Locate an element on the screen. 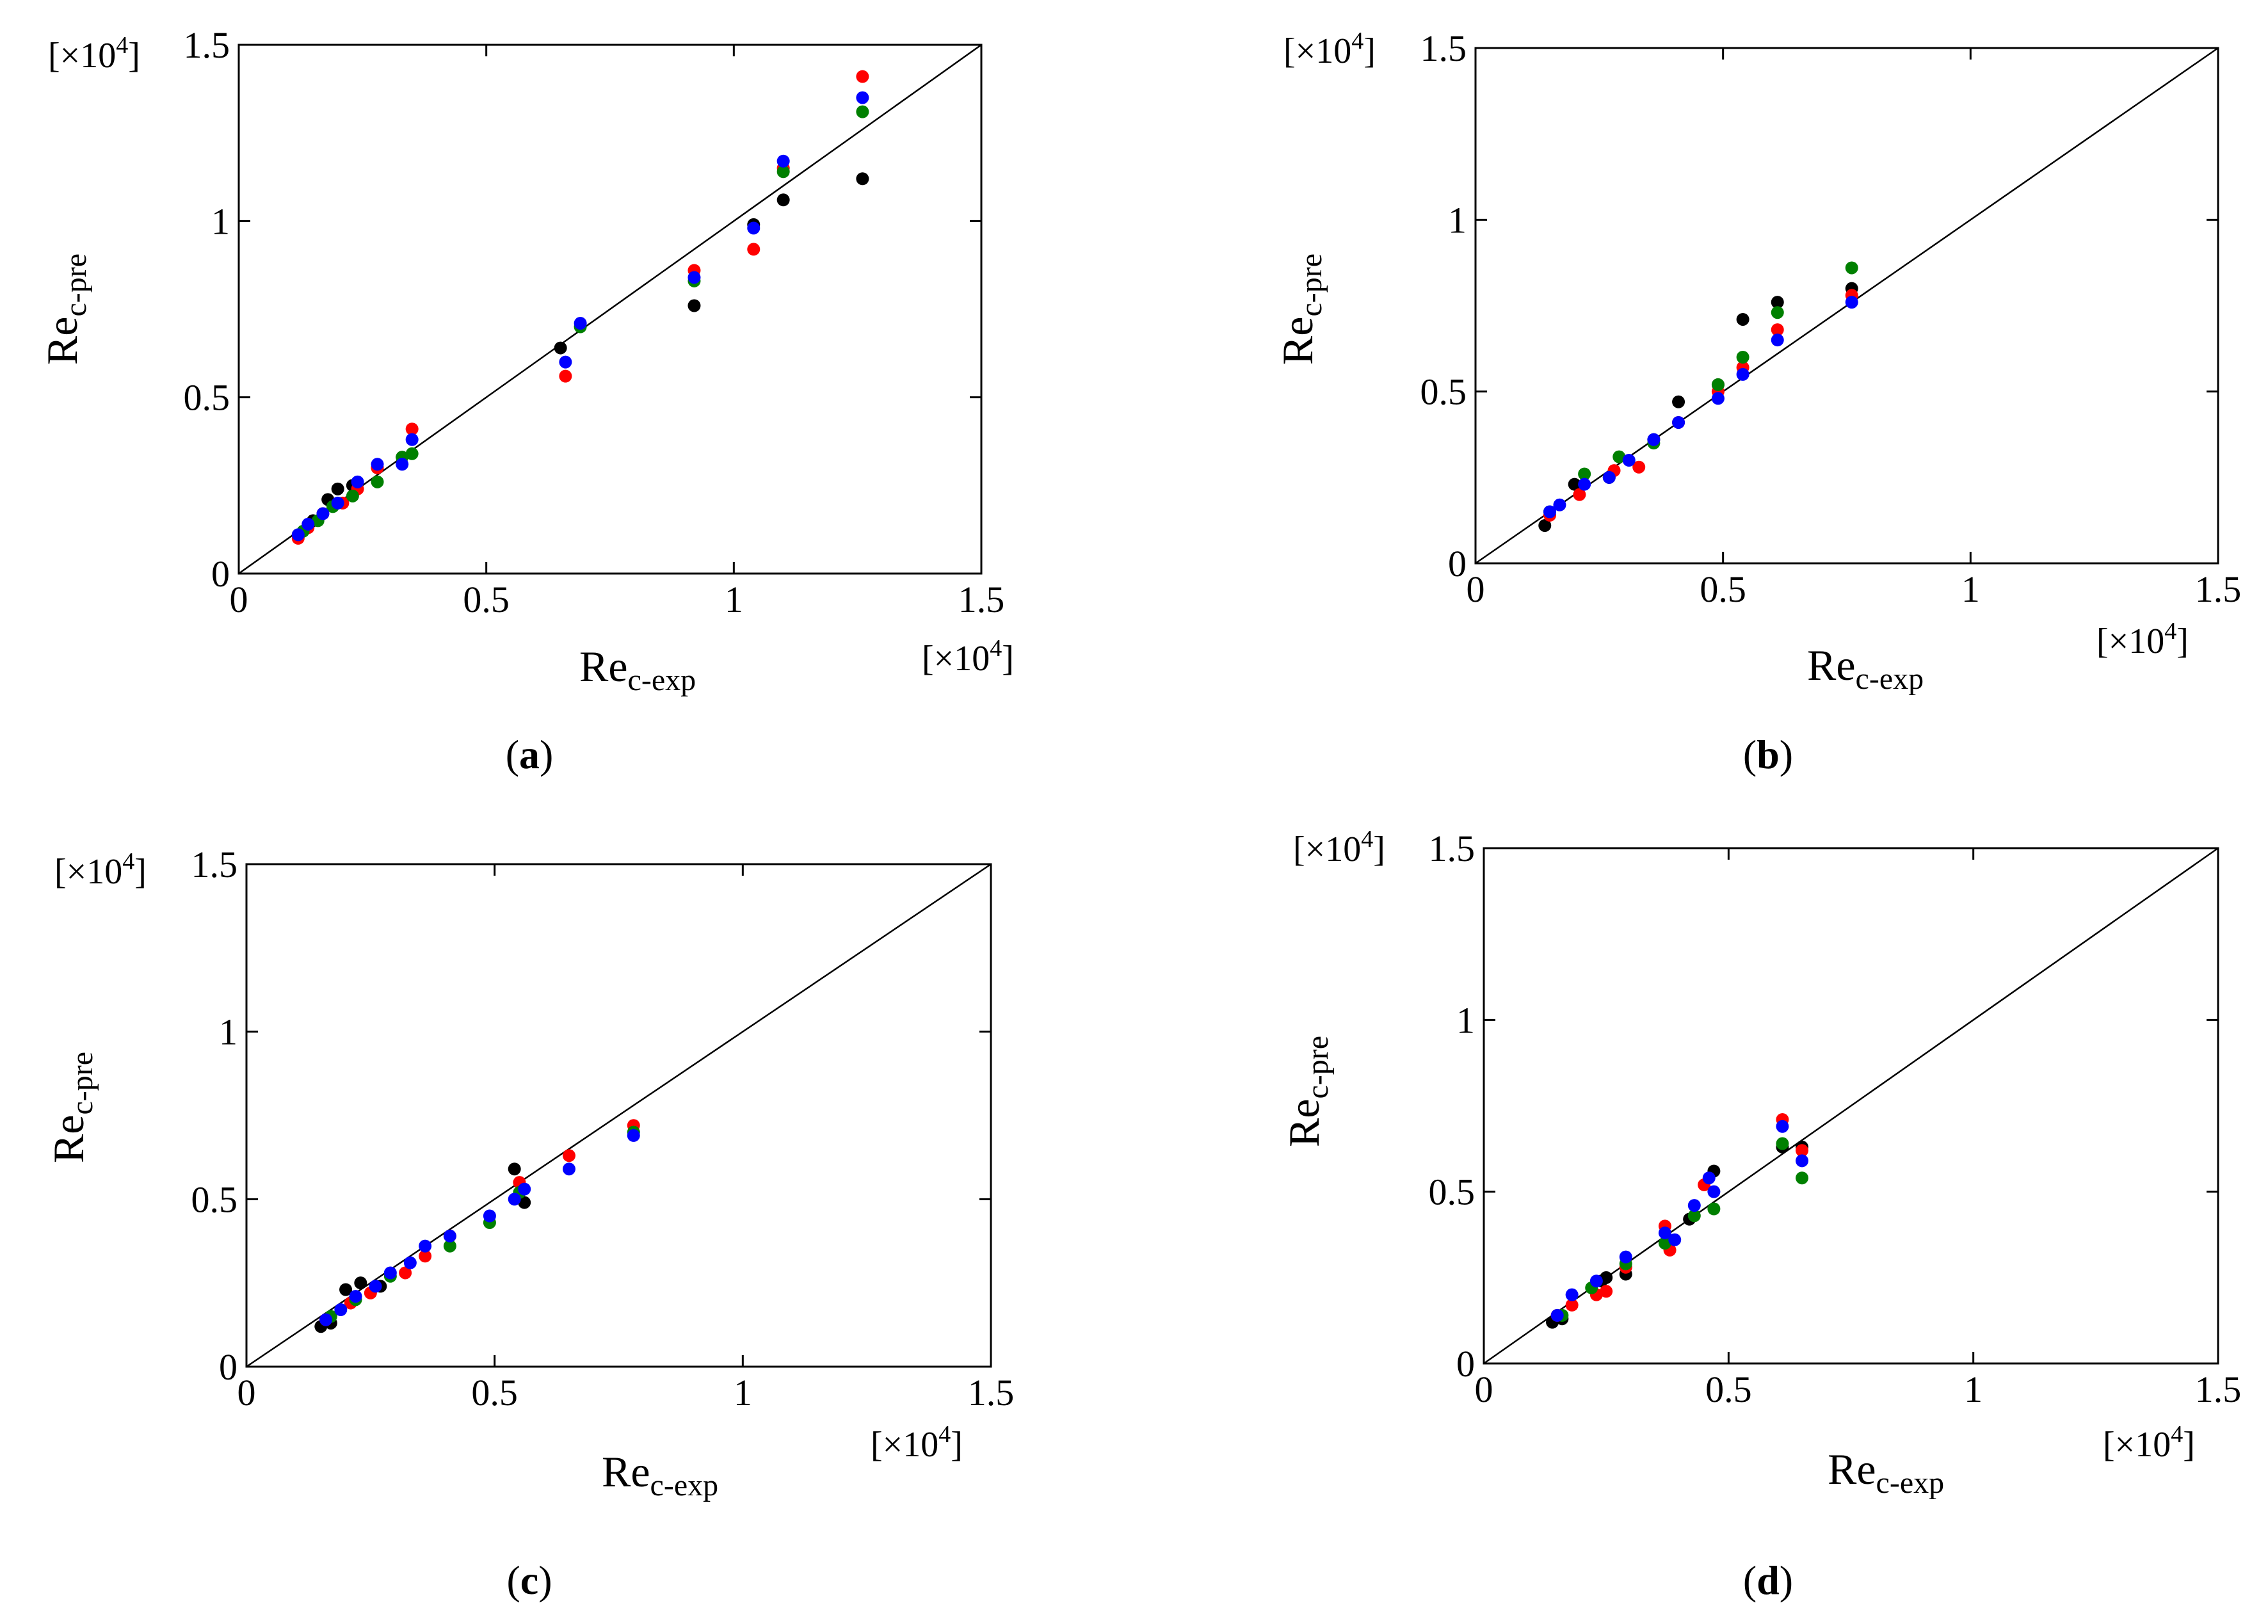  panel-label: (d) is located at coordinates (1768, 1580).